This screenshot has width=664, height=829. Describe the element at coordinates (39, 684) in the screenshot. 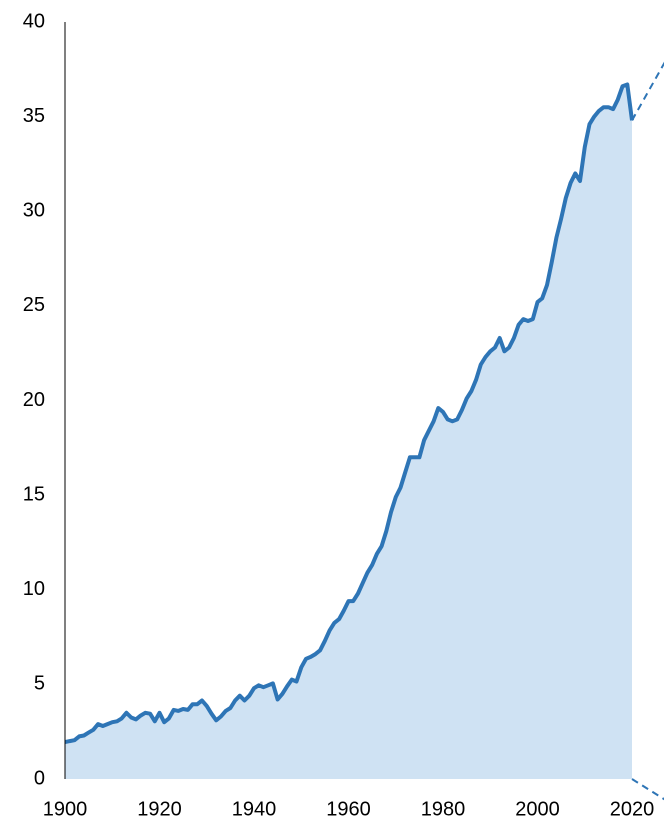

I see `y-tick-label: 5` at that location.